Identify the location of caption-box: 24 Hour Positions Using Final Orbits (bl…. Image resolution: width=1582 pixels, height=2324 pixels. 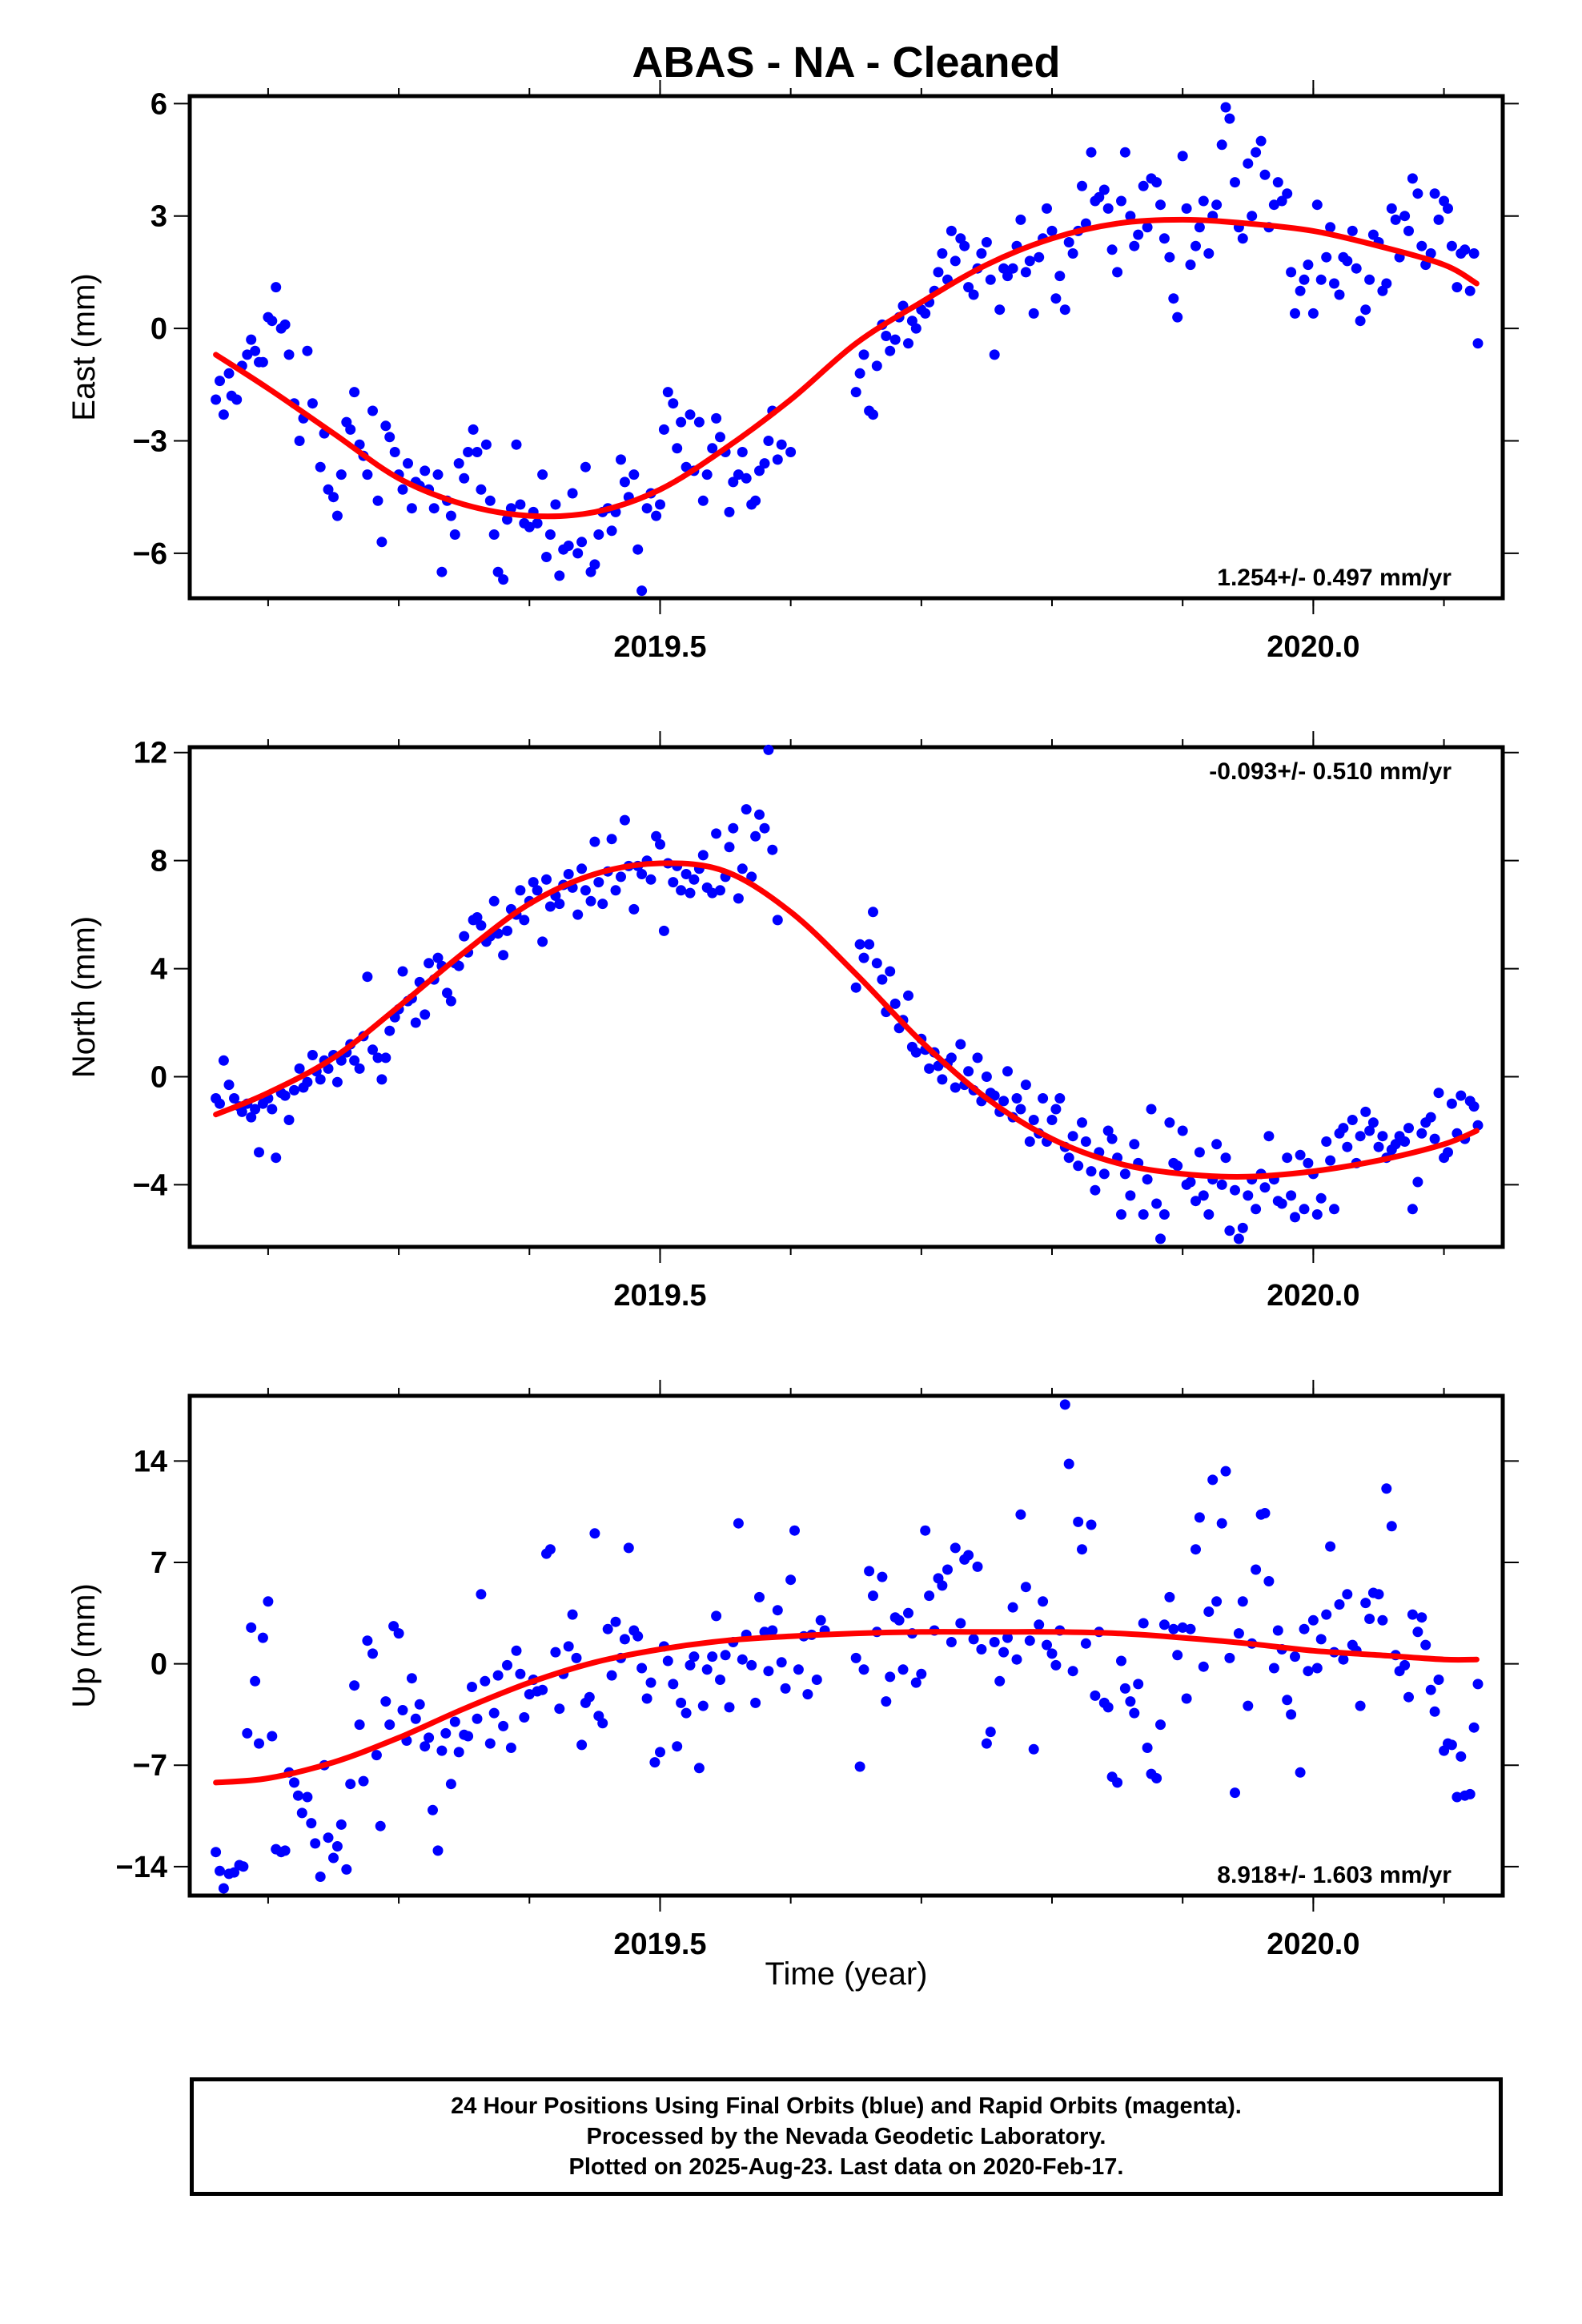
(847, 2136).